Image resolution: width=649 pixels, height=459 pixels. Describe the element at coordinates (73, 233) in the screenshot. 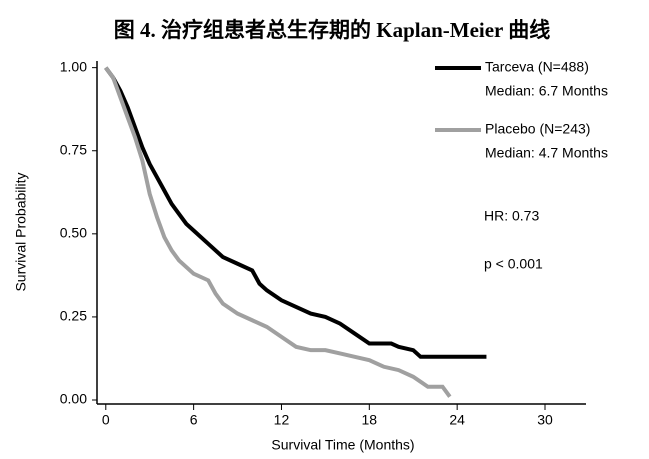

I see `y-tick-label: 0.50` at that location.